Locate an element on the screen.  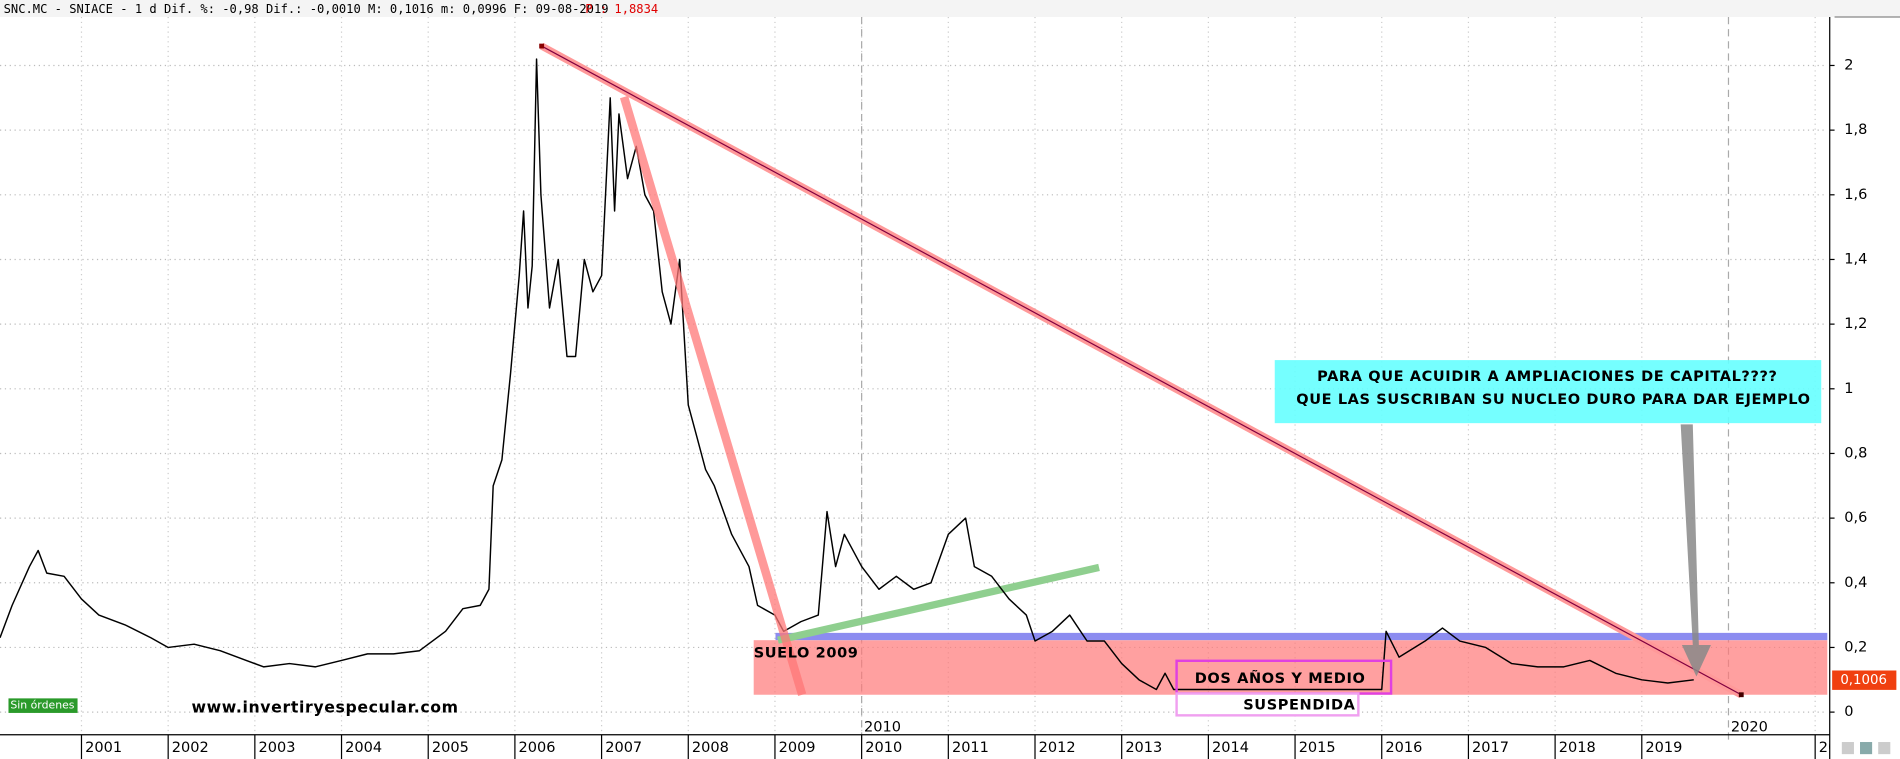
x-tick-label: 2006 is located at coordinates (537, 748).